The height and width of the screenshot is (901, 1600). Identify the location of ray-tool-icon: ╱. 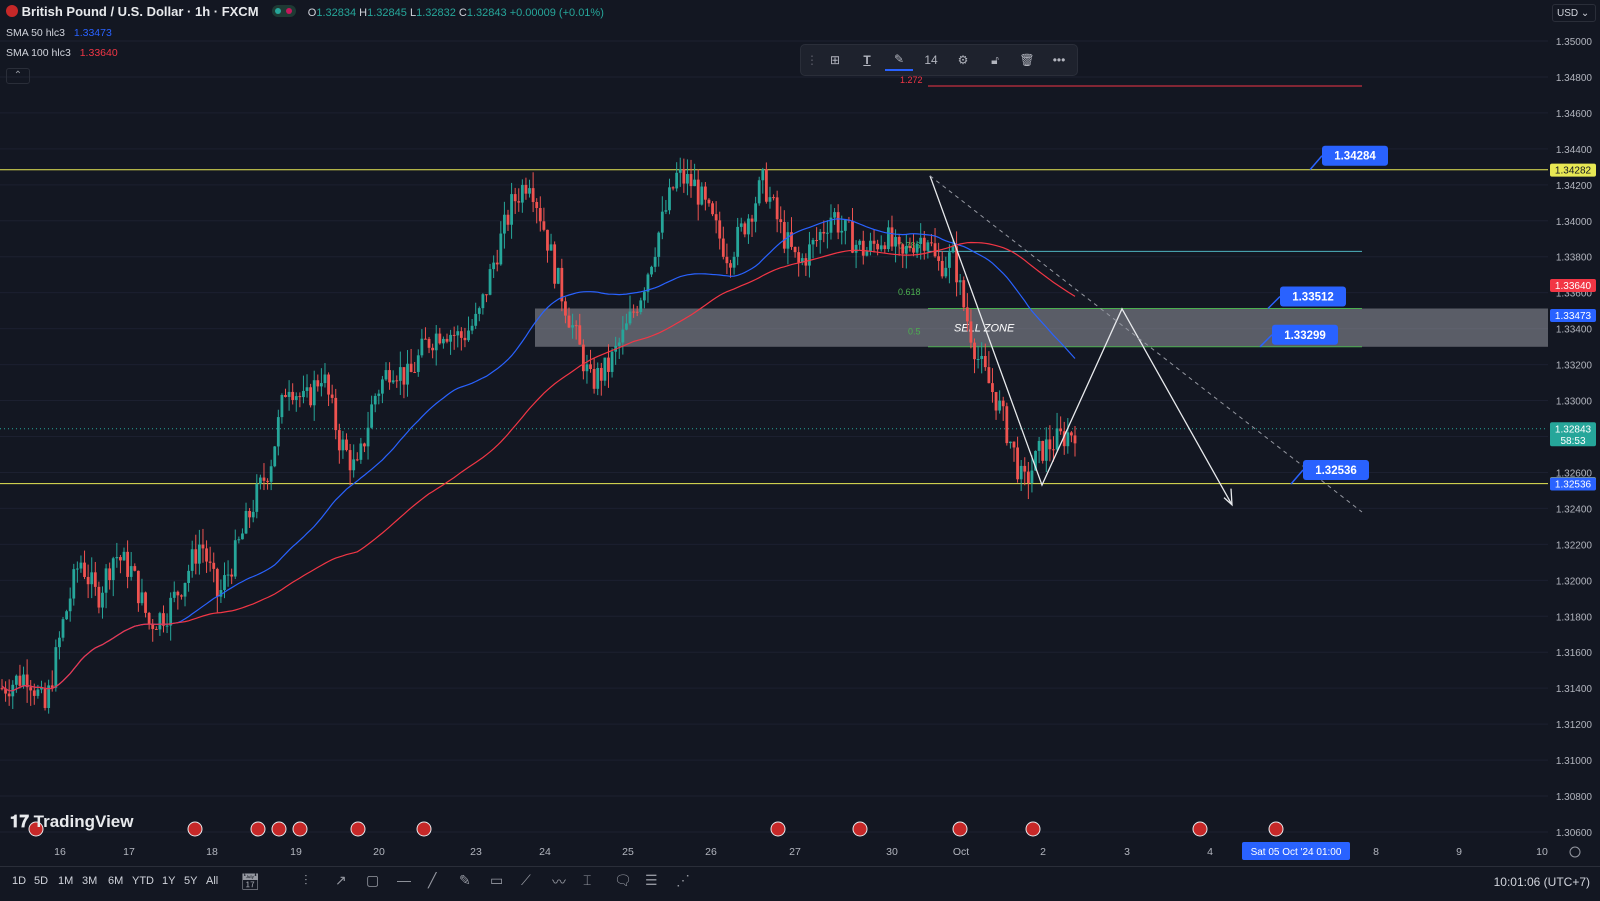
(432, 880).